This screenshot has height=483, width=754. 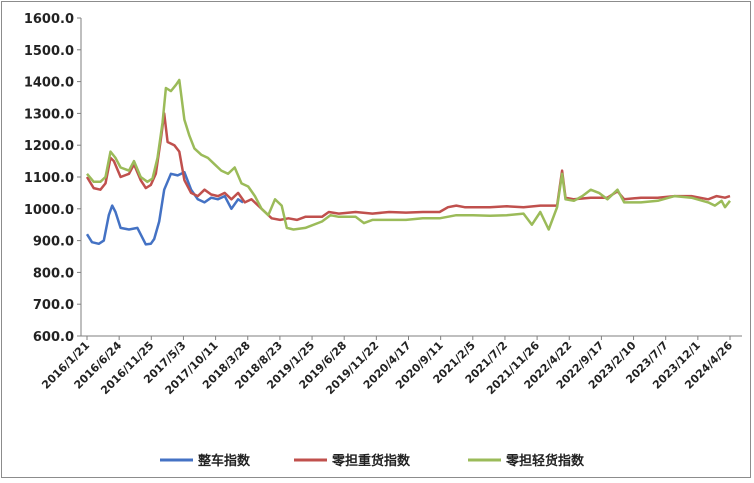 I want to click on legend-label-2: 零担重货指数, so click(x=371, y=461).